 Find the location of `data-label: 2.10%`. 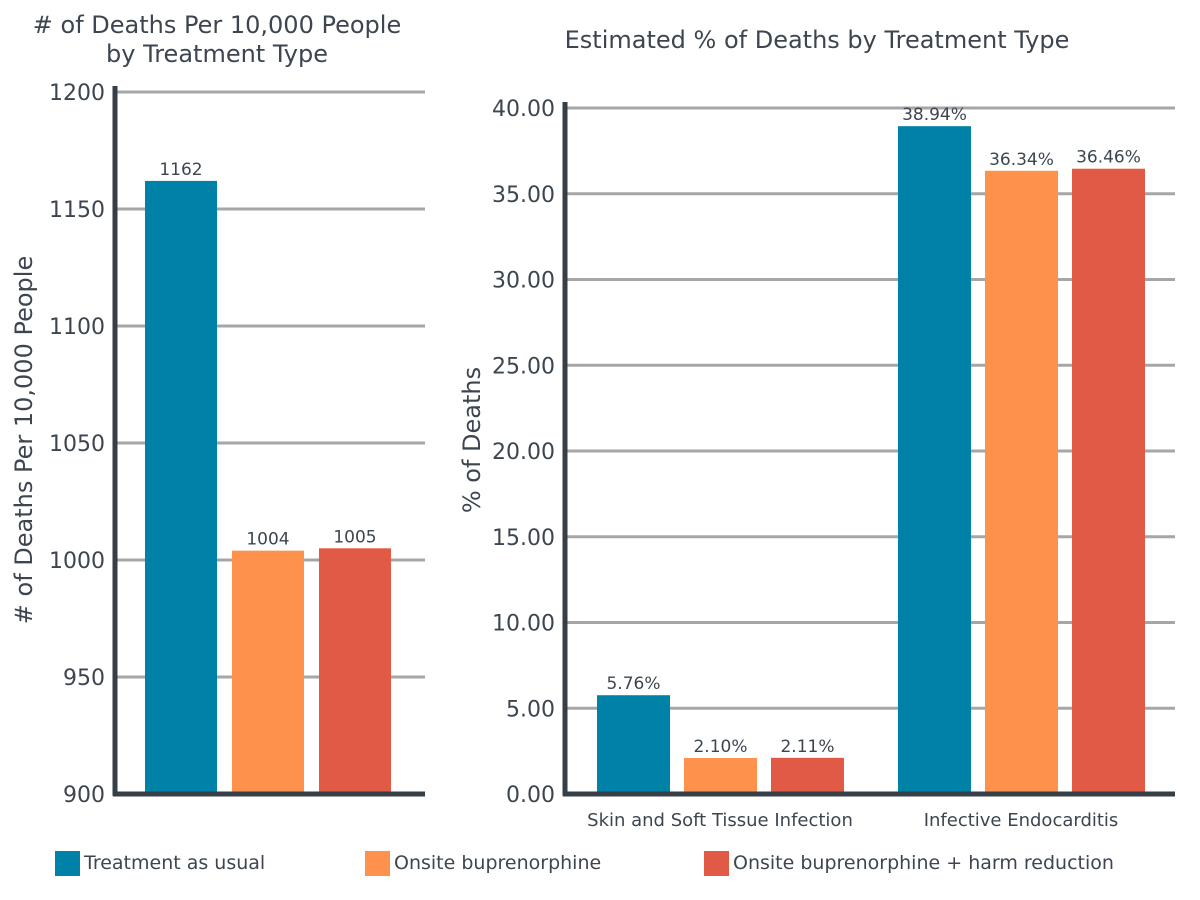

data-label: 2.10% is located at coordinates (720, 747).